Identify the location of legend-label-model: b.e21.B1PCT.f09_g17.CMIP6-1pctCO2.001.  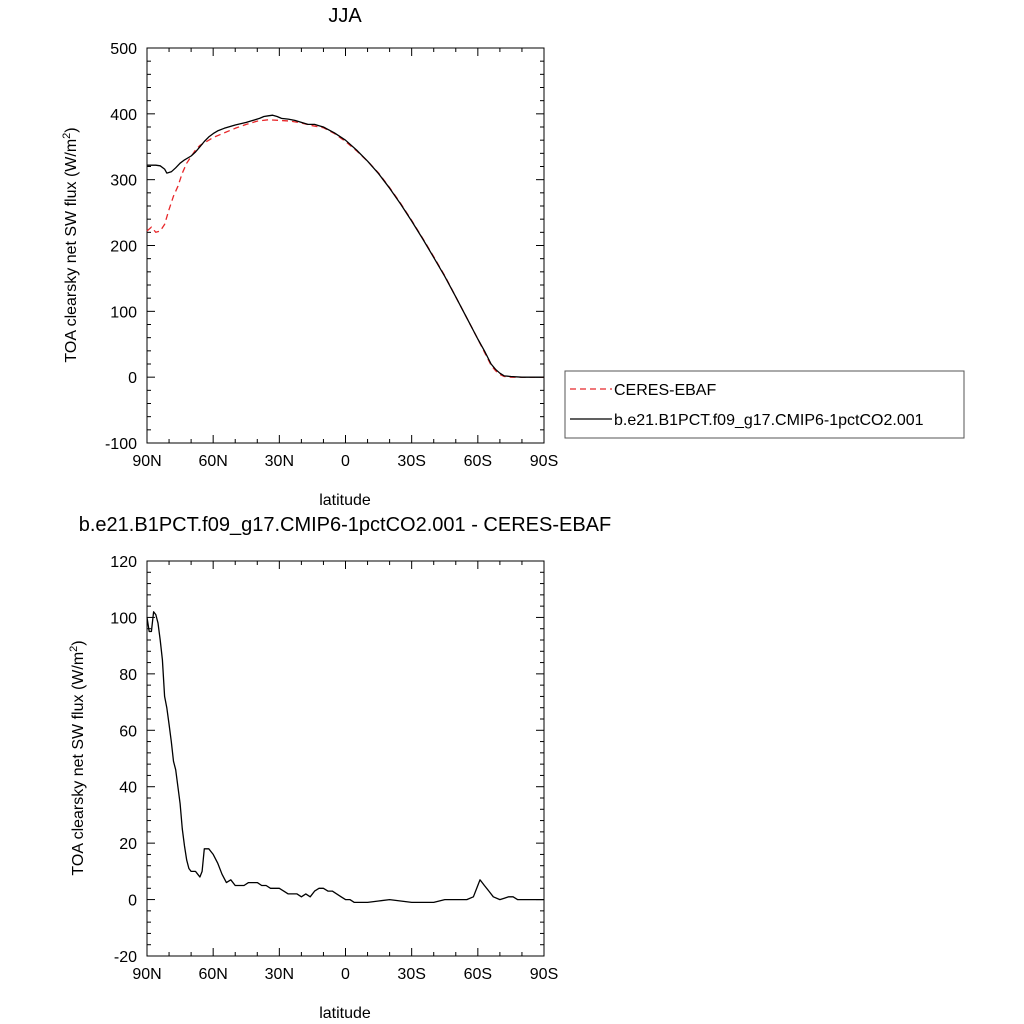
(769, 420).